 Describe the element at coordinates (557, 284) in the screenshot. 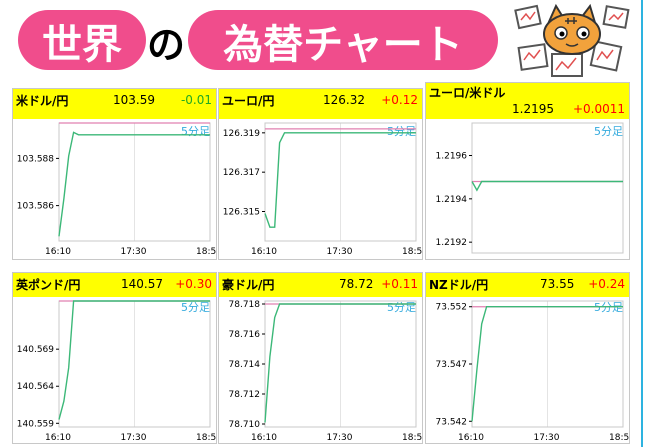

I see `pair-rate: 73.55` at that location.